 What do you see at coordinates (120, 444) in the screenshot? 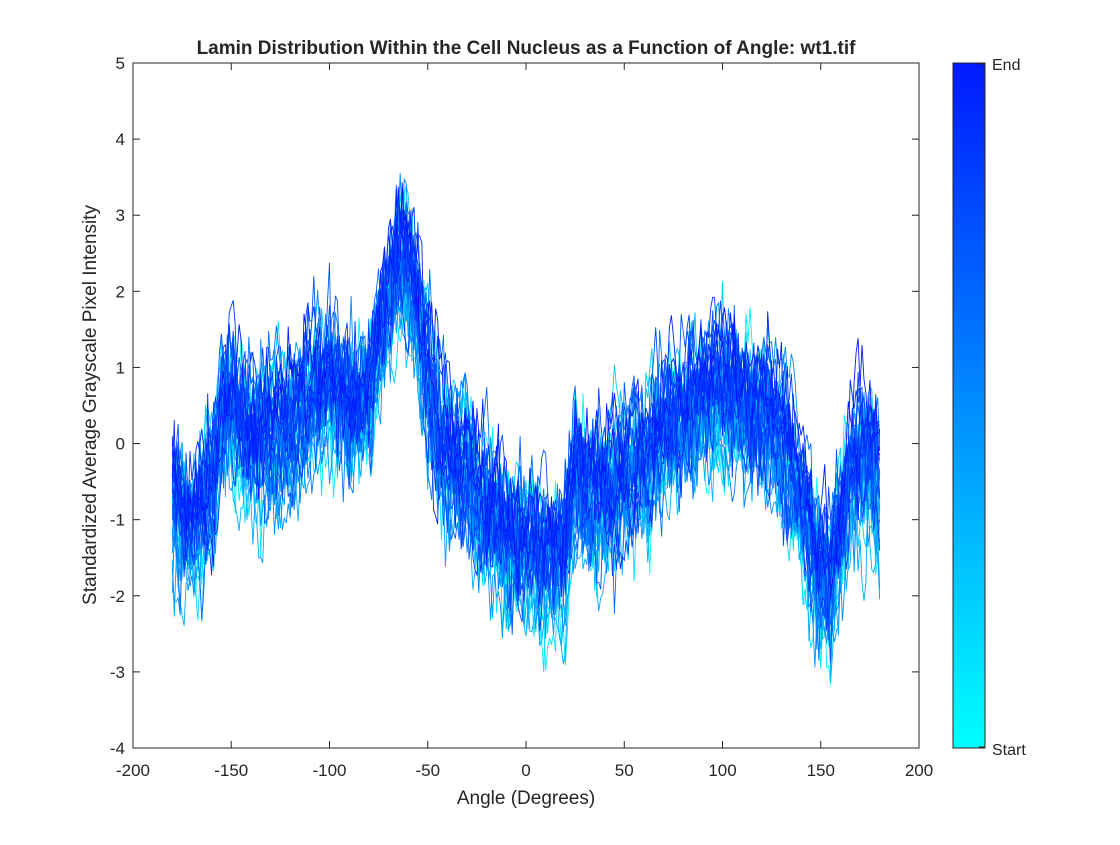
I see `y-tick-label: 0` at bounding box center [120, 444].